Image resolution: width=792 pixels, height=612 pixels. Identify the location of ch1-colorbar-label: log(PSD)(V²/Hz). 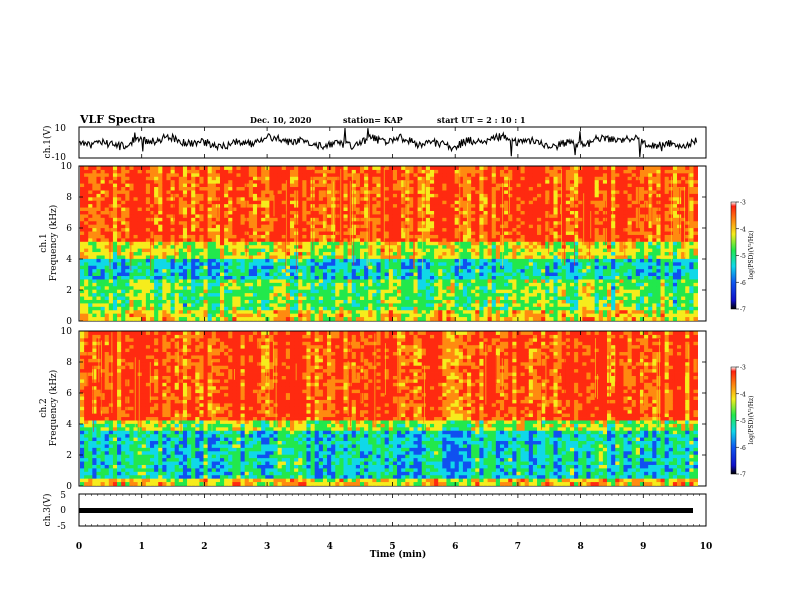
(751, 255).